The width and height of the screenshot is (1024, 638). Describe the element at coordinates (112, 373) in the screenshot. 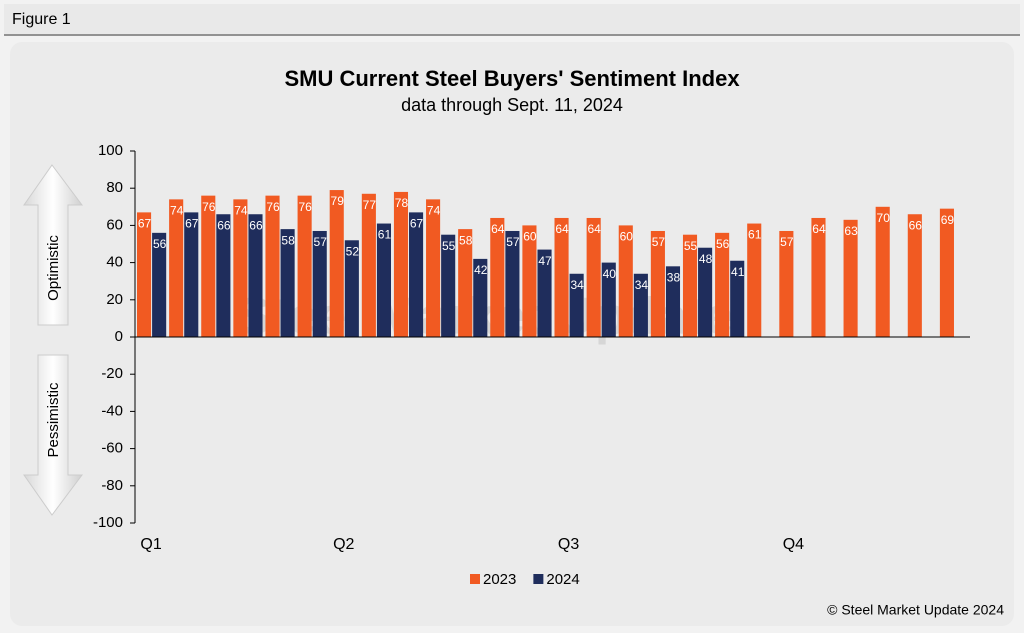

I see `y-tick-label: -20` at that location.